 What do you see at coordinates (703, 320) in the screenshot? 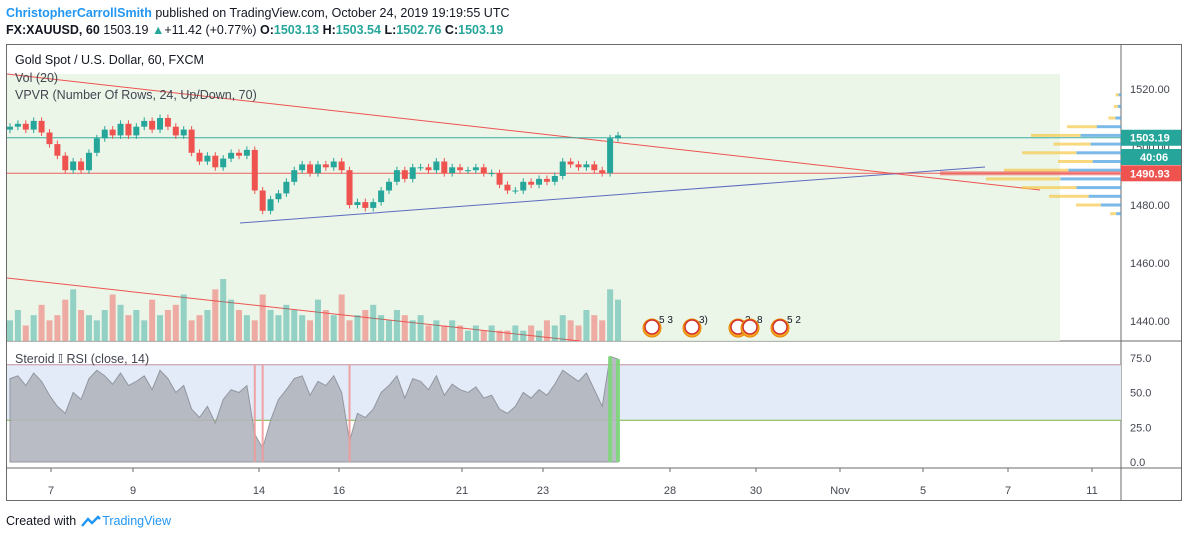
I see `event-label-1: 3)` at bounding box center [703, 320].